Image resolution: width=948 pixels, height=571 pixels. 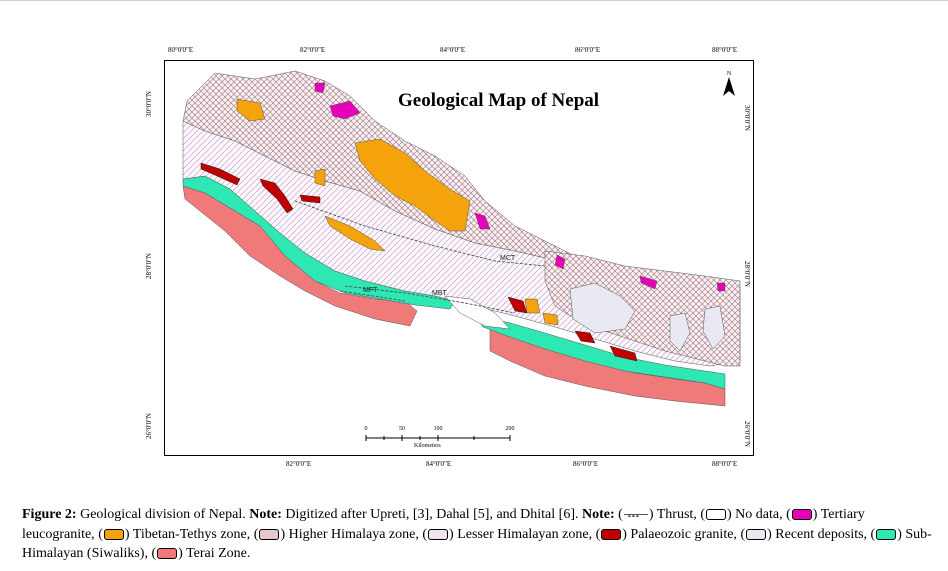 I want to click on sub-himalayan-zone-east, so click(x=600, y=352).